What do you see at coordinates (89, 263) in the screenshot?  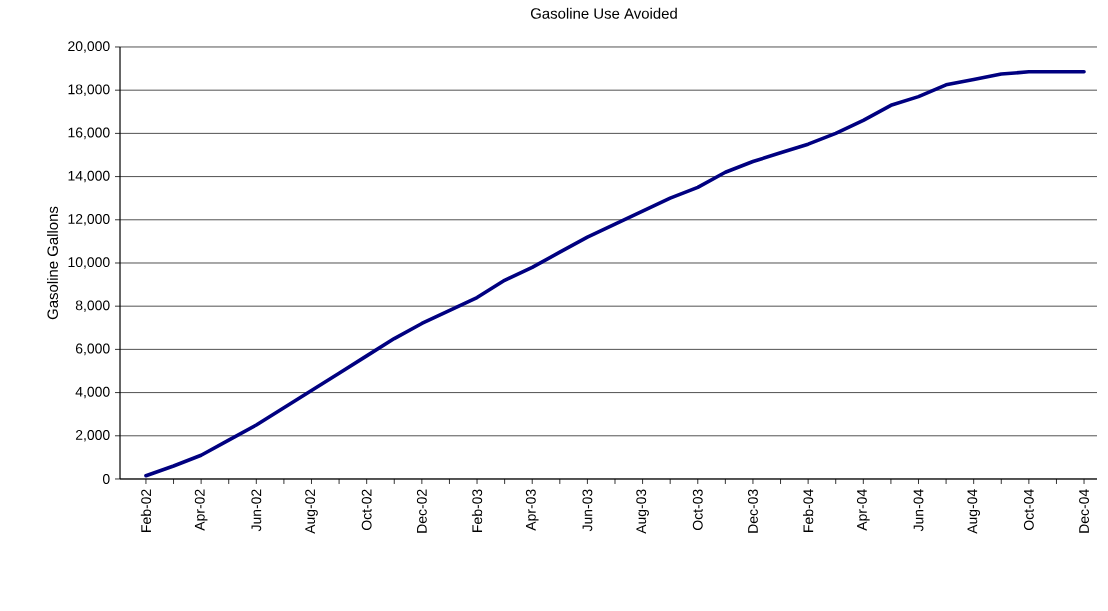 I see `y-tick-label: 10,000` at bounding box center [89, 263].